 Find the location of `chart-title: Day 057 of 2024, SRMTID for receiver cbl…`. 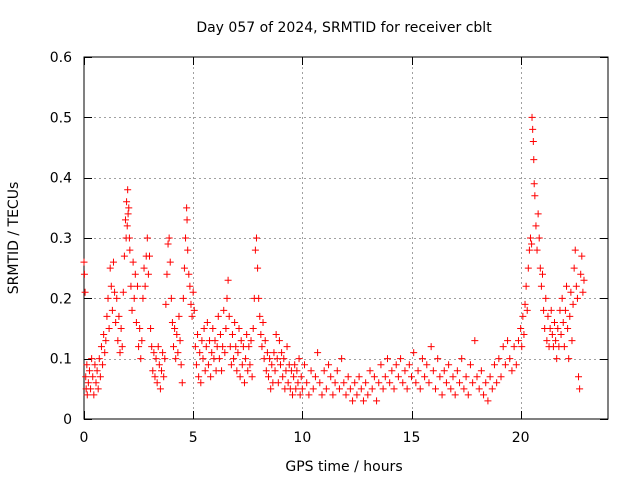

chart-title: Day 057 of 2024, SRMTID for receiver cbl… is located at coordinates (344, 28).